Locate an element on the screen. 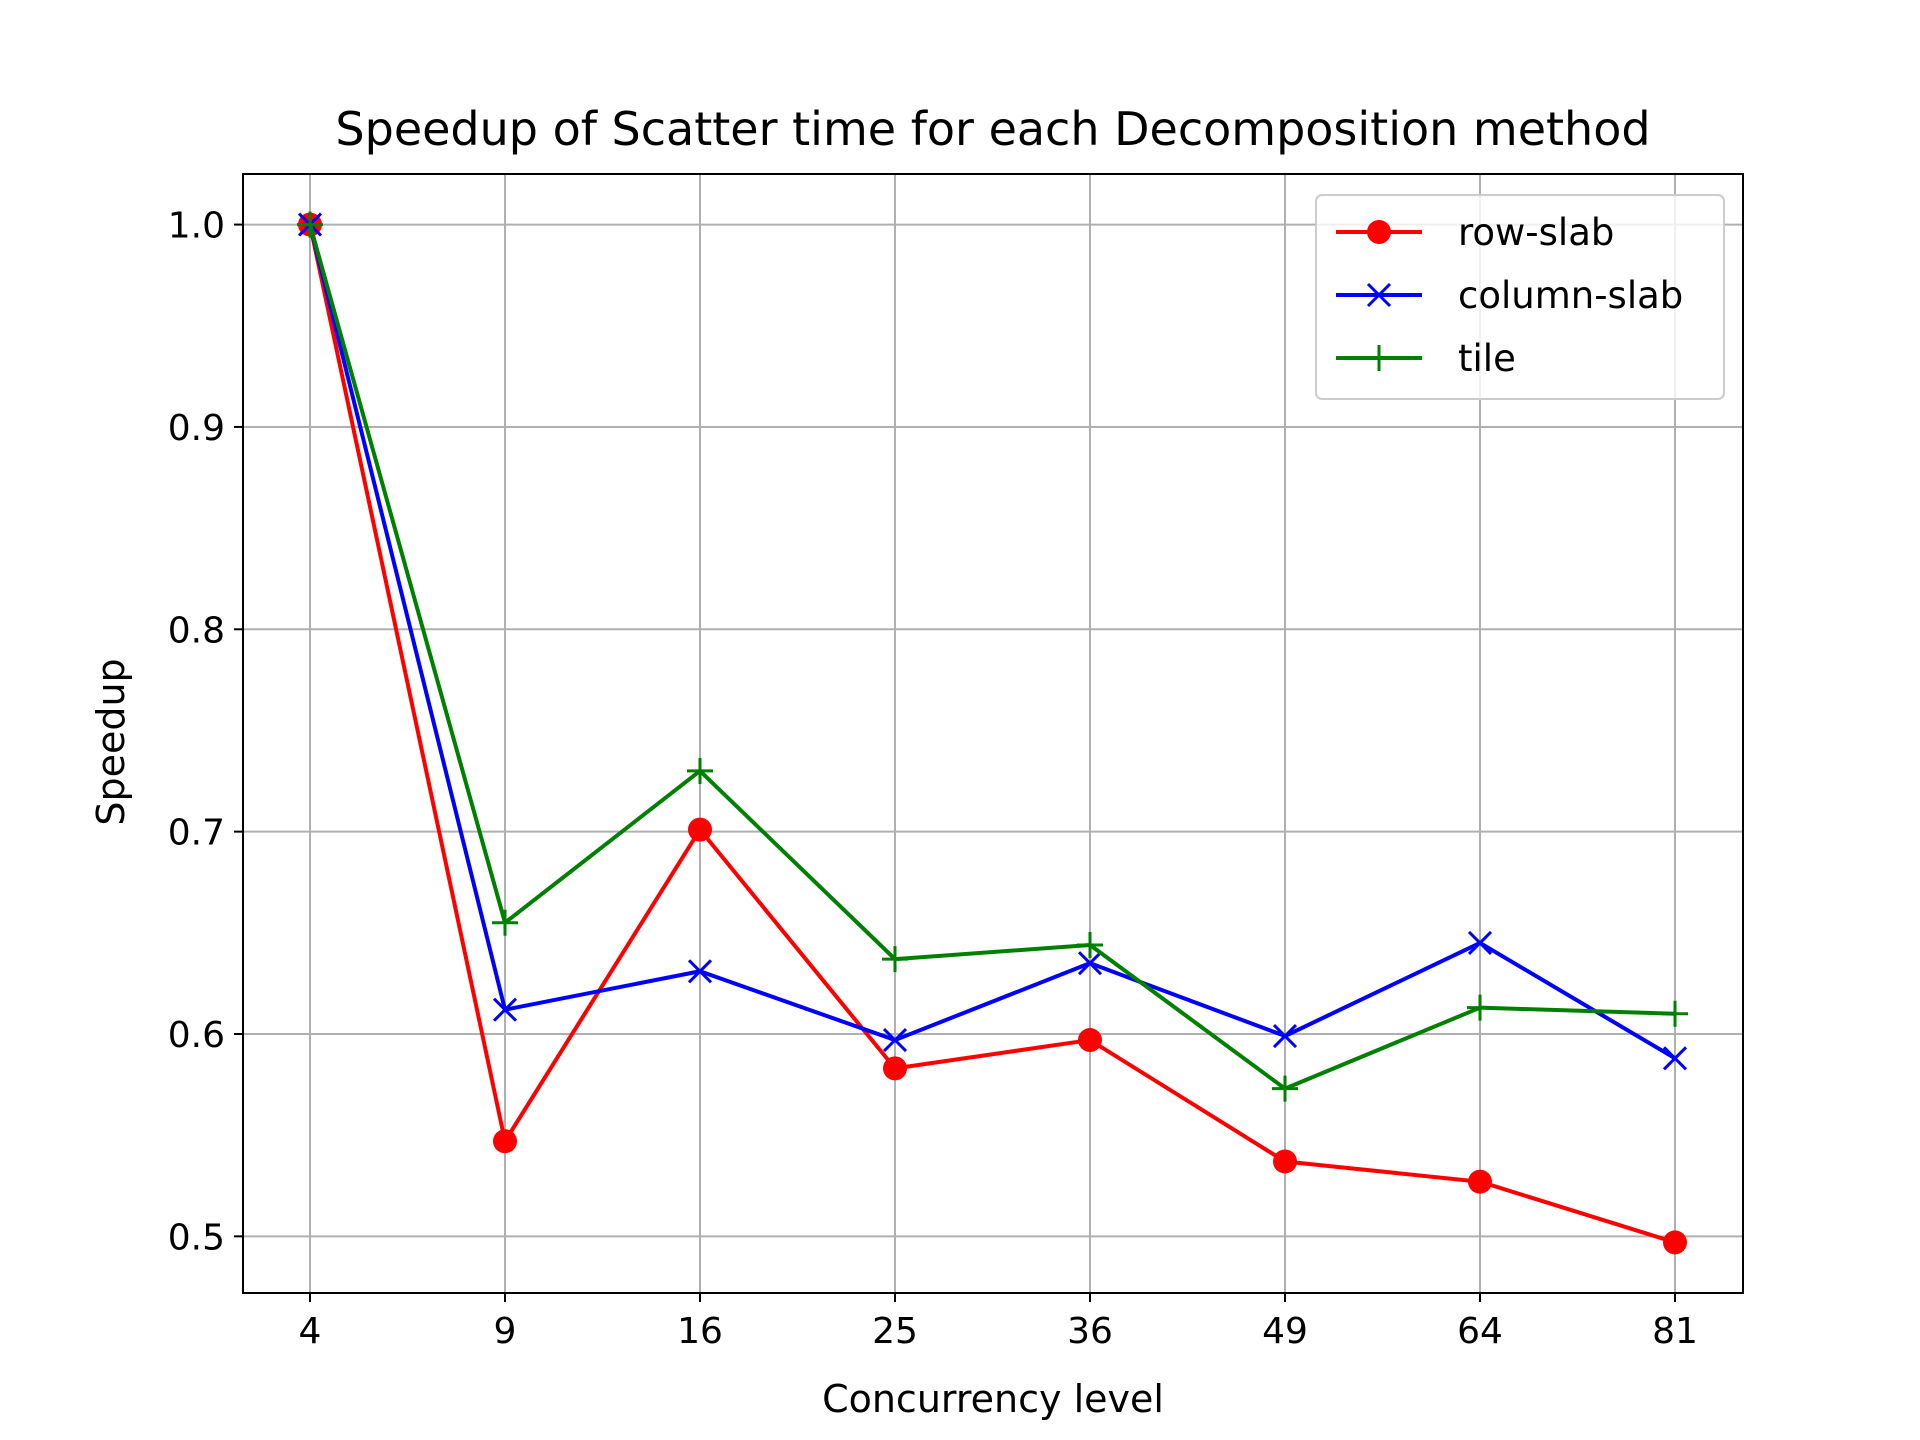  x-tick-label: 4 is located at coordinates (310, 1331).